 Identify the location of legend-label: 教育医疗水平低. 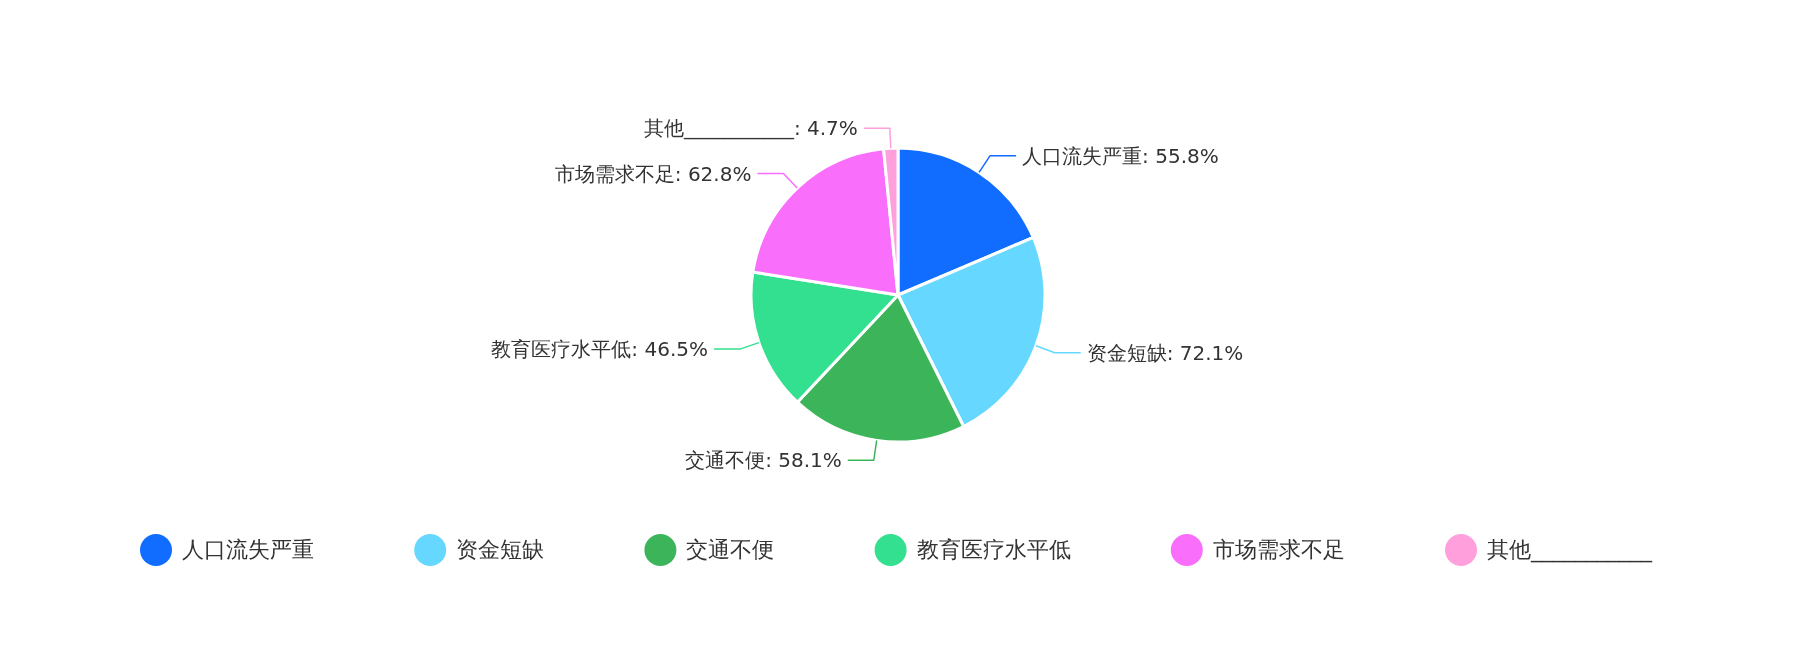
(993, 549).